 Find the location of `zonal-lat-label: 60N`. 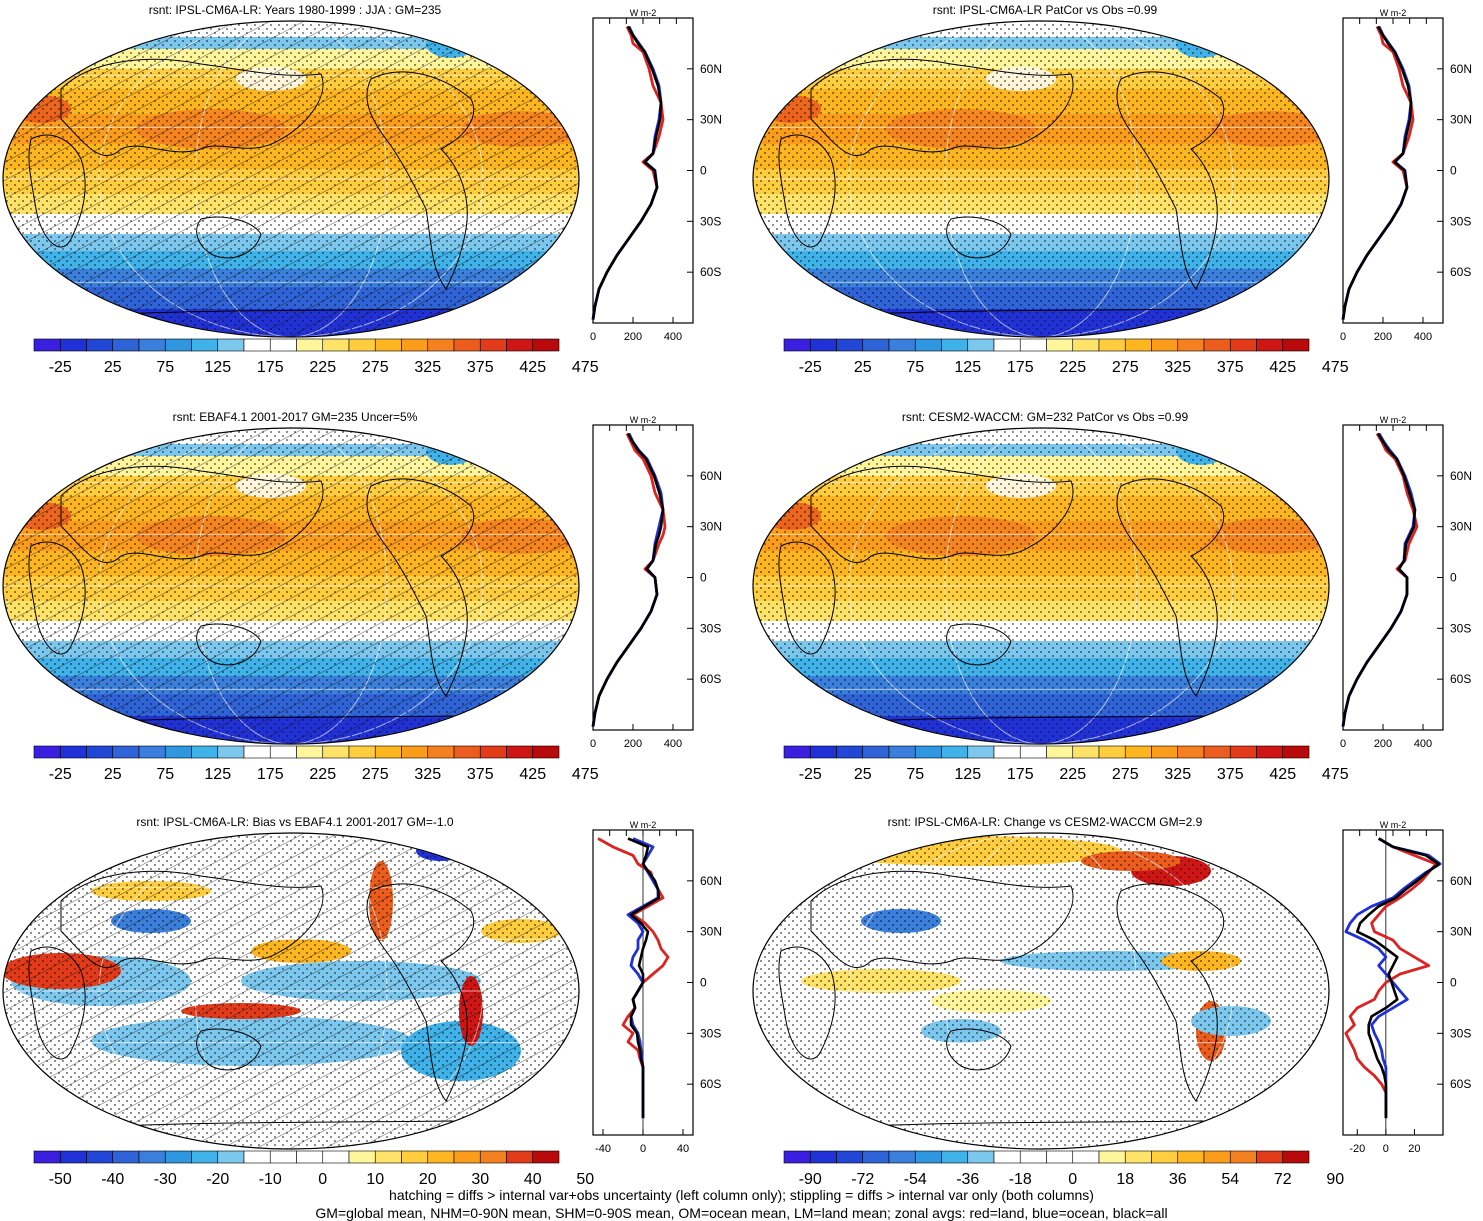

zonal-lat-label: 60N is located at coordinates (1461, 69).